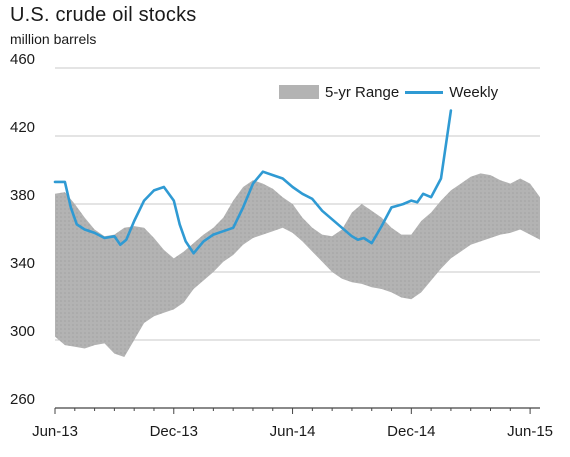 This screenshot has width=570, height=457. I want to click on x-tick-label: Dec-13, so click(174, 431).